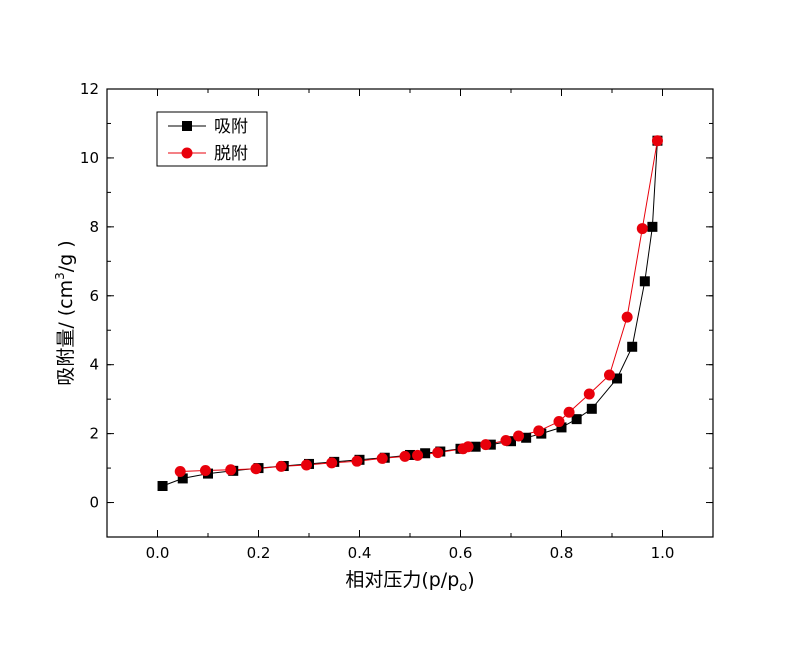 The height and width of the screenshot is (648, 800). Describe the element at coordinates (187, 153) in the screenshot. I see `legend-marker-desorption` at that location.